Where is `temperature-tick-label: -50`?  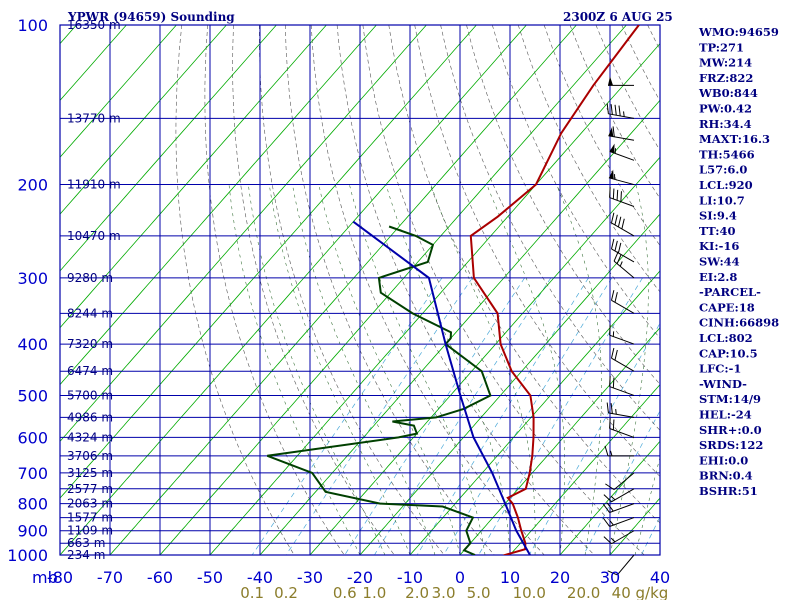
temperature-tick-label: -50 is located at coordinates (210, 577).